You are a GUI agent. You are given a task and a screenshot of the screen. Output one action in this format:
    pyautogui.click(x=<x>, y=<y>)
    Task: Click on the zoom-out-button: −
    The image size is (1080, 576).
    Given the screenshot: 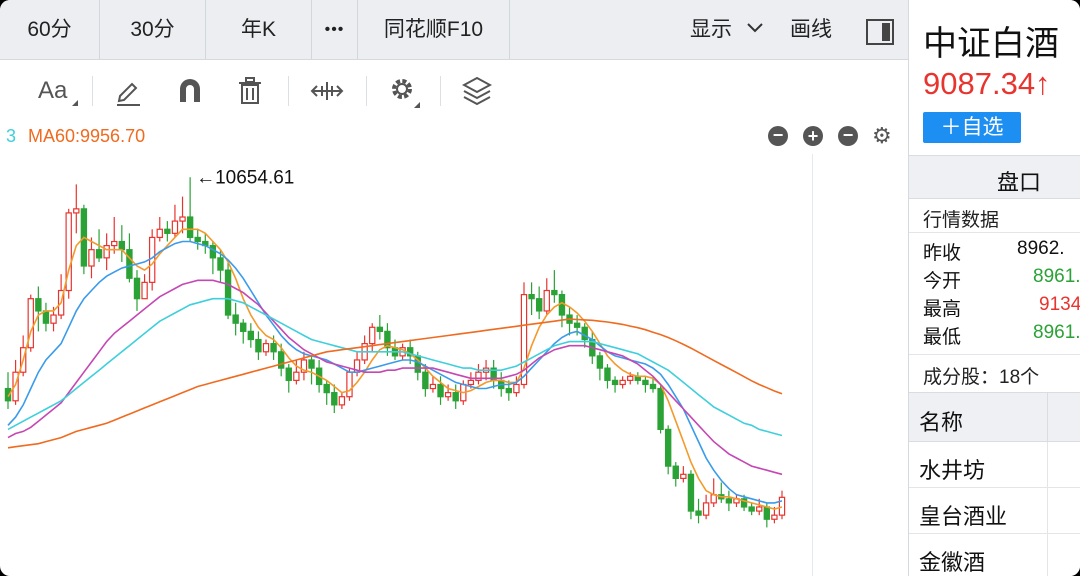 What is the action you would take?
    pyautogui.click(x=778, y=136)
    